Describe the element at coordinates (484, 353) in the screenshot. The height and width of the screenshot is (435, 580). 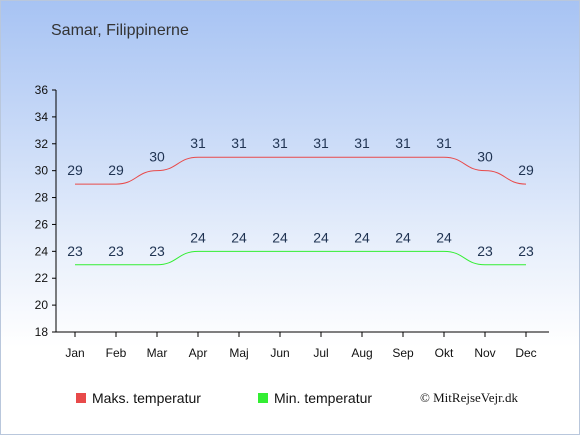
I see `x-tick-label: Nov` at that location.